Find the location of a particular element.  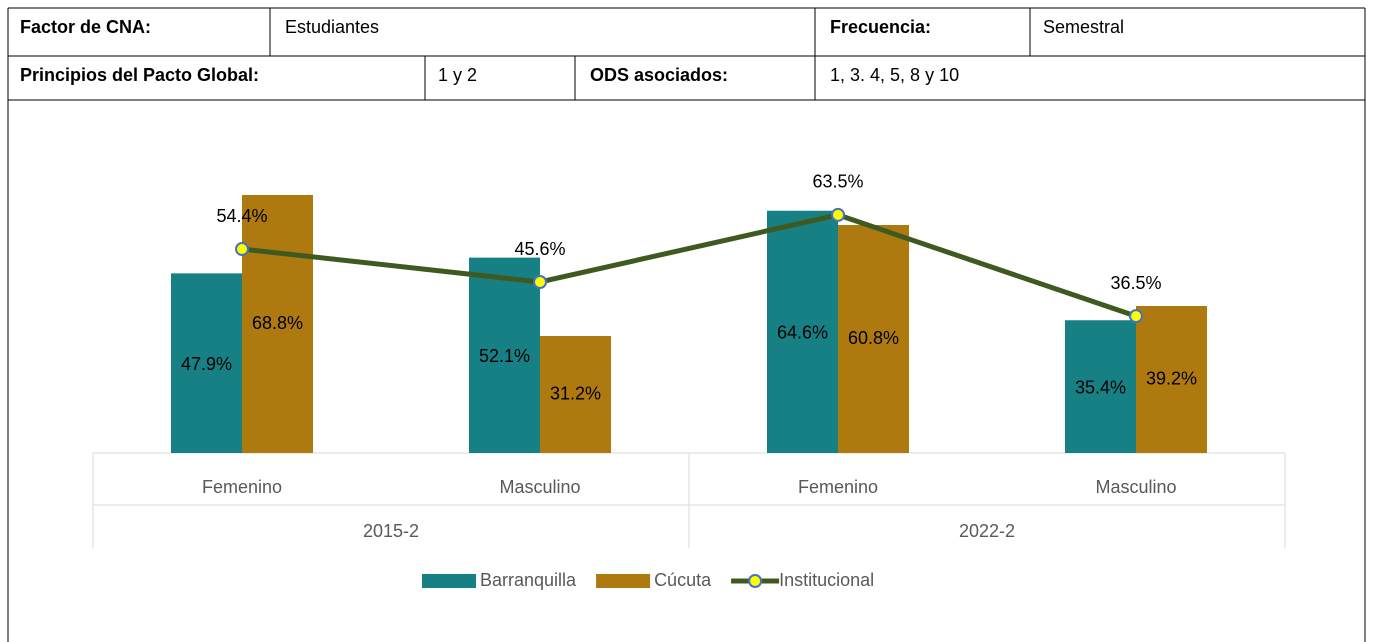

cell-value: 1, 3. 4, 5, 8 y 10 is located at coordinates (894, 75).